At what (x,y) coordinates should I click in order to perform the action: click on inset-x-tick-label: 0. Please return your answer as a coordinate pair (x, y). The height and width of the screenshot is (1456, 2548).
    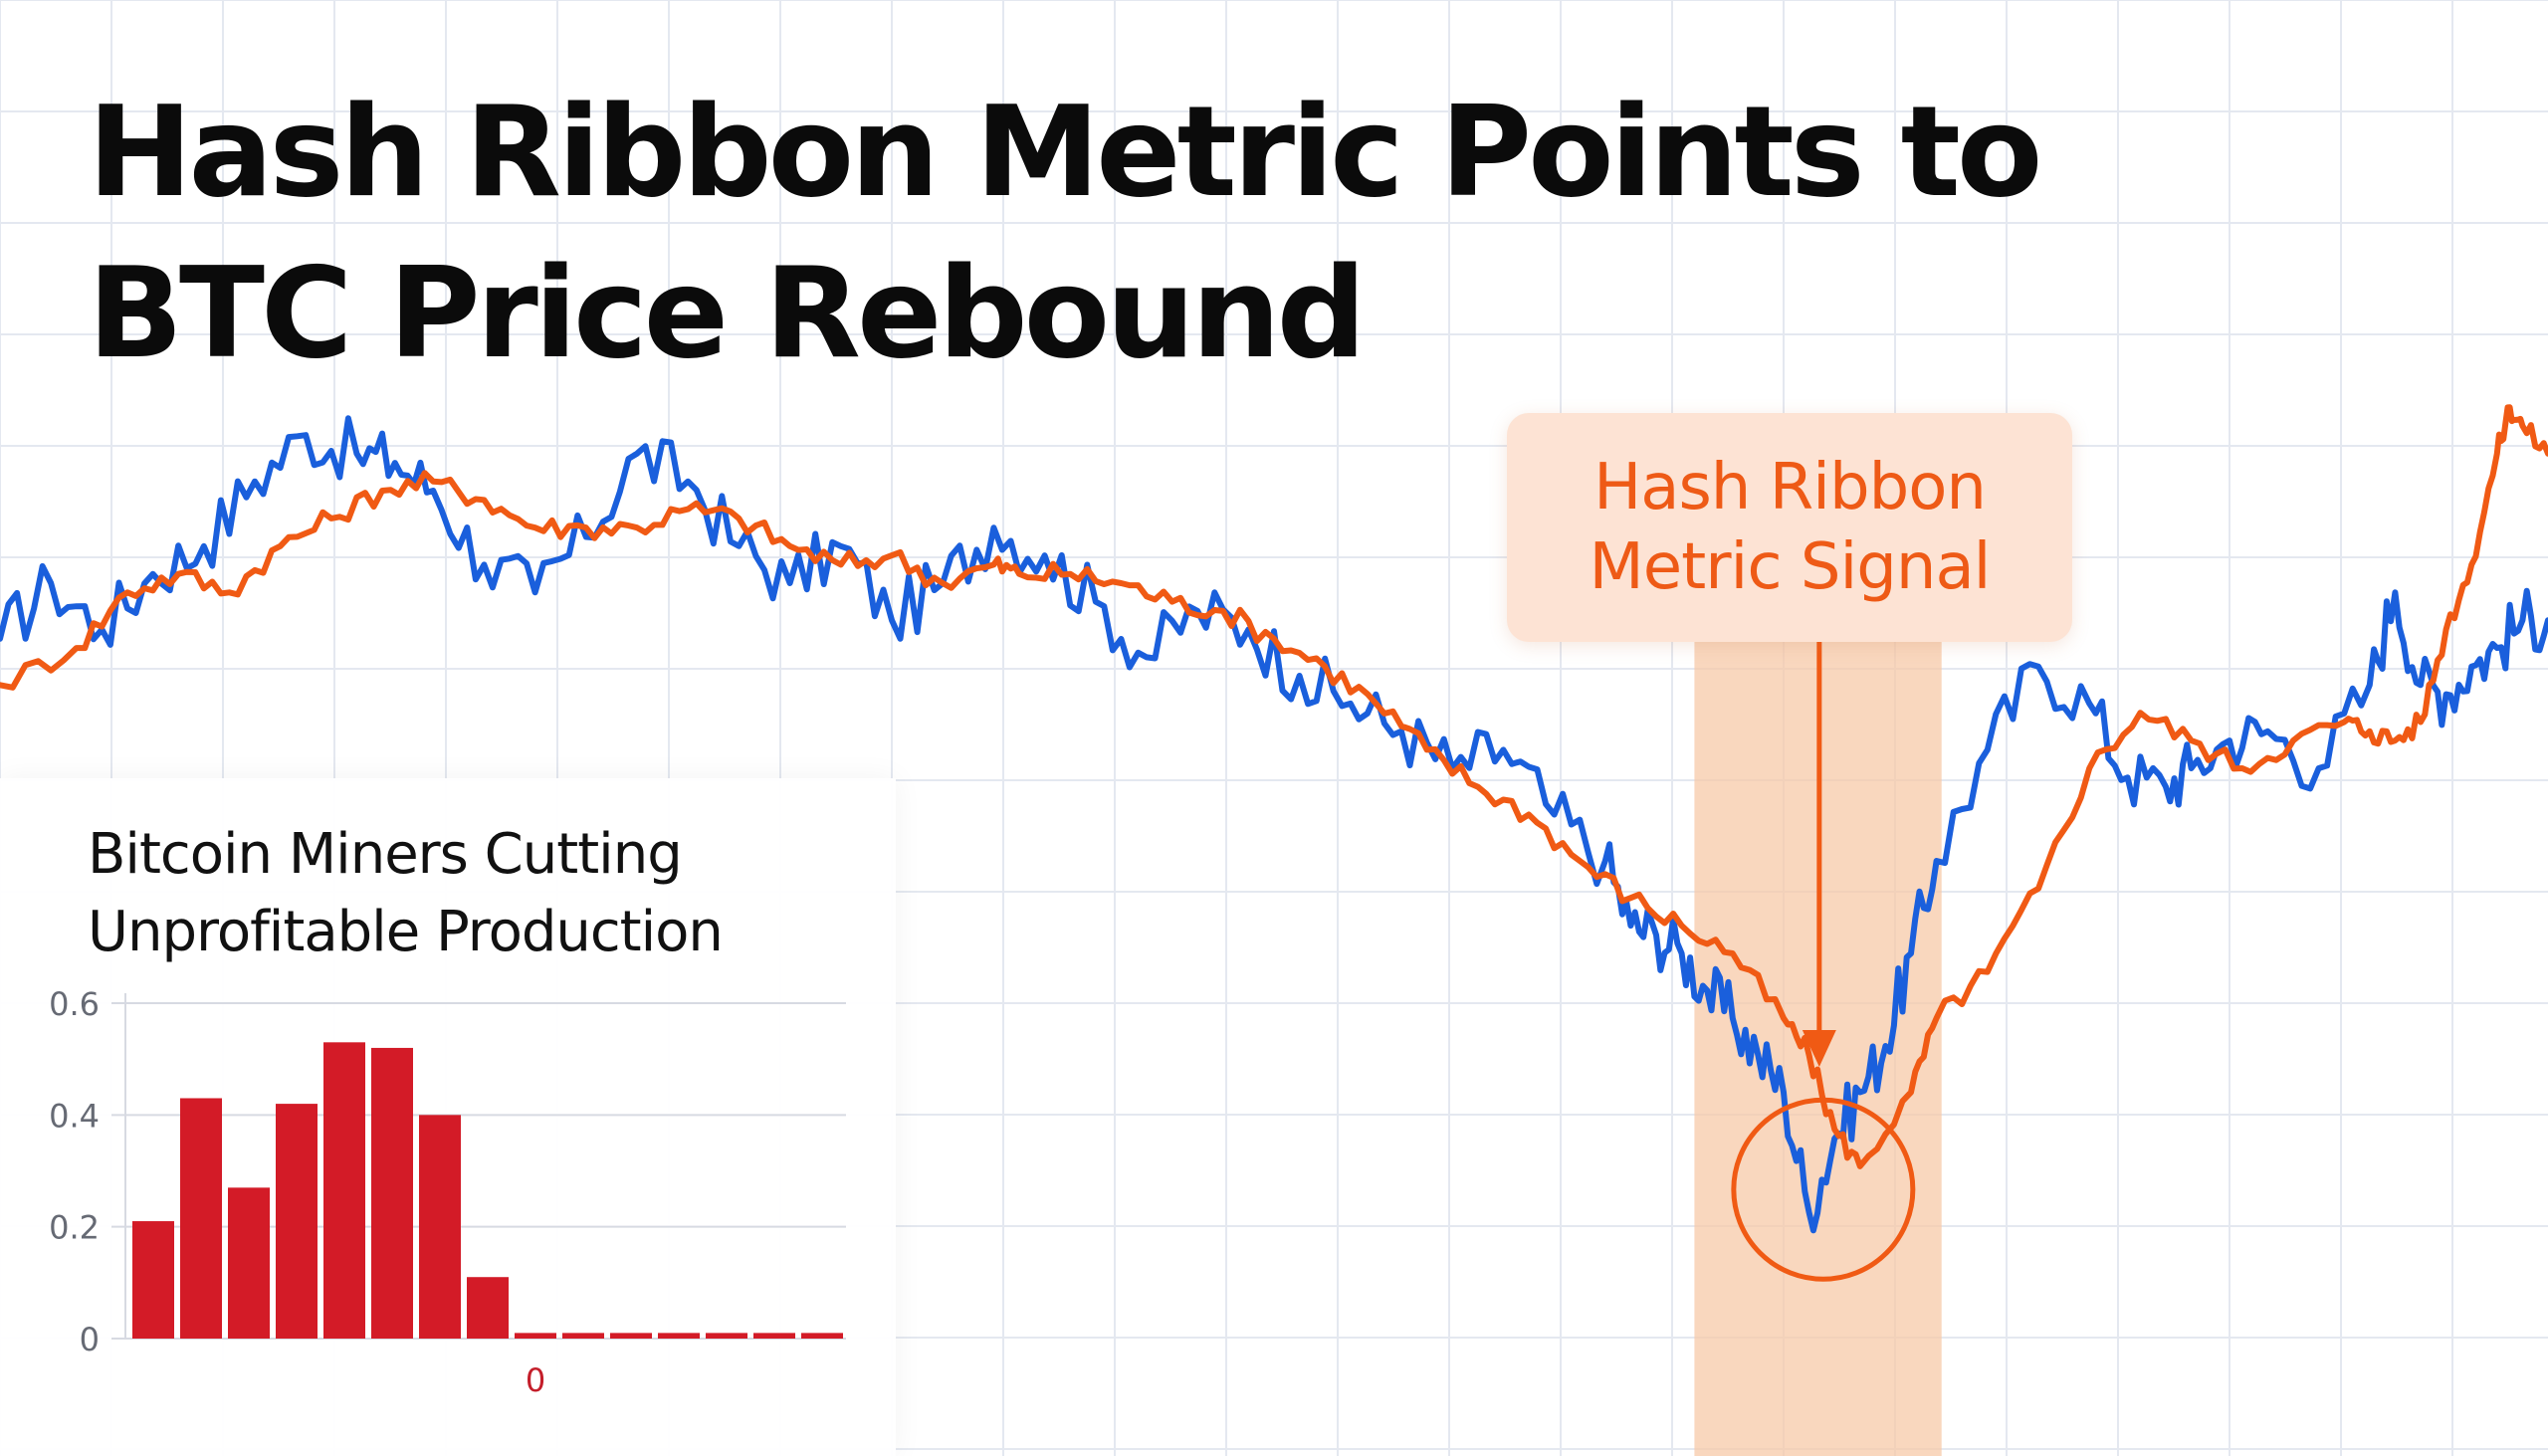
    Looking at the image, I should click on (535, 1377).